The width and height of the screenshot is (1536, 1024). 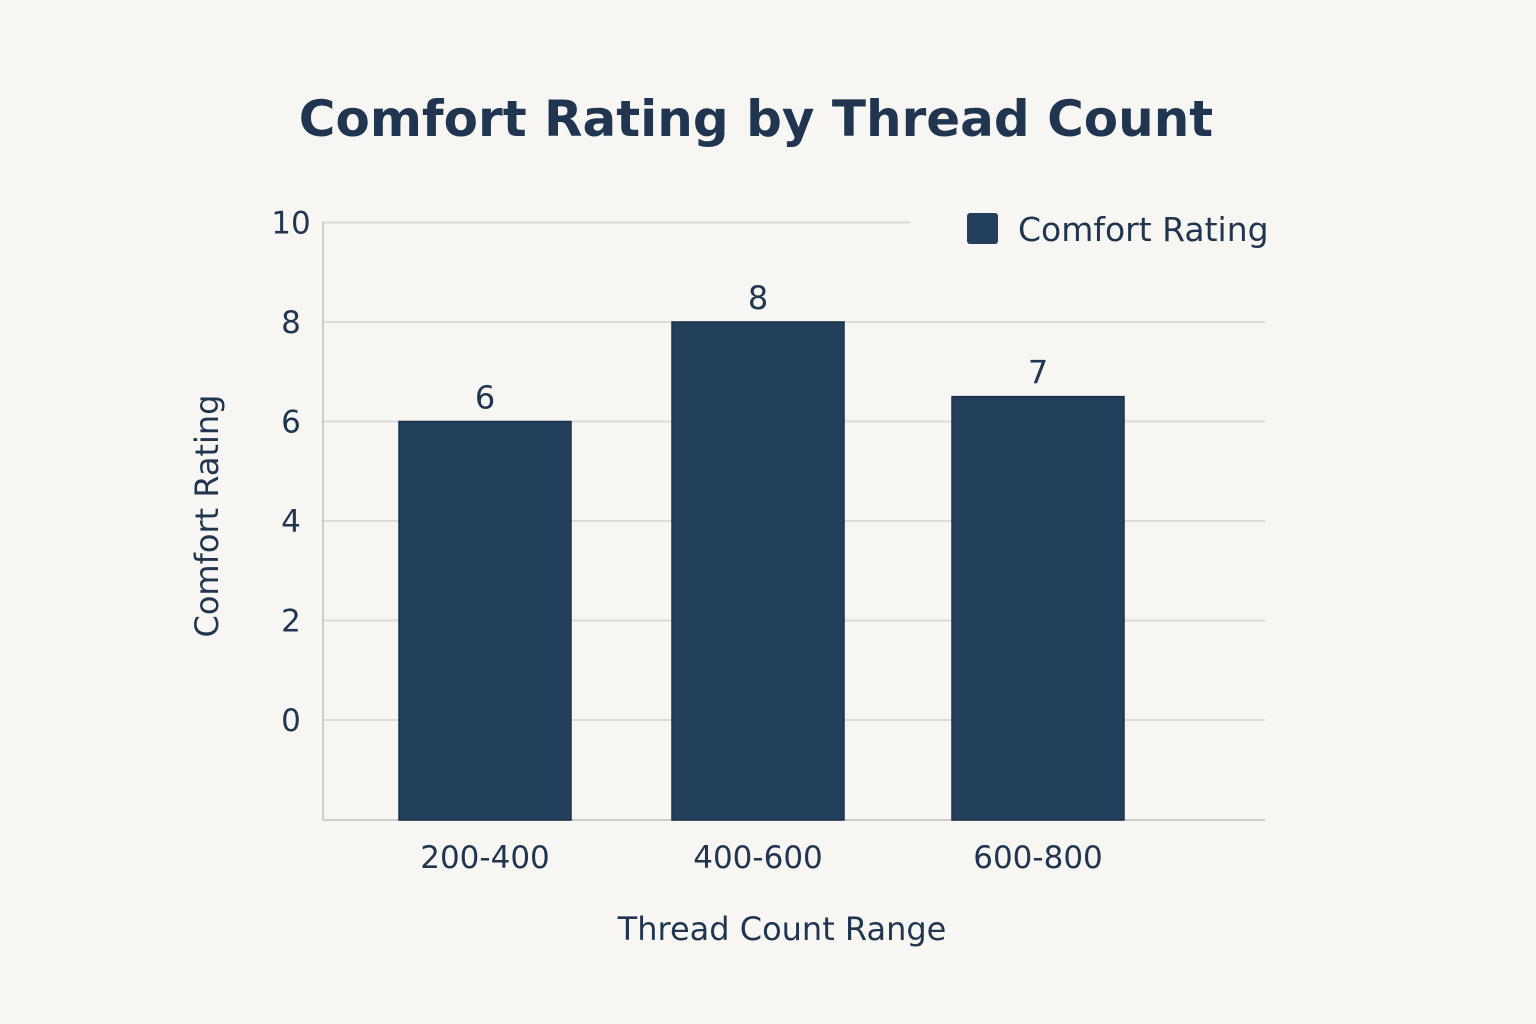 What do you see at coordinates (1038, 373) in the screenshot?
I see `data-label: 7` at bounding box center [1038, 373].